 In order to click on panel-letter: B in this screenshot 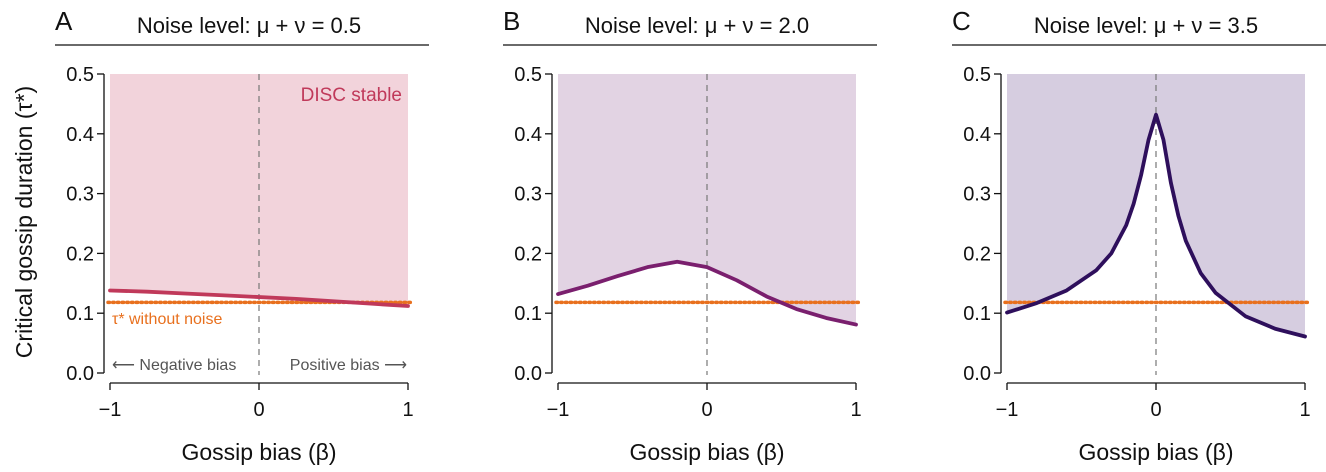, I will do `click(511, 21)`.